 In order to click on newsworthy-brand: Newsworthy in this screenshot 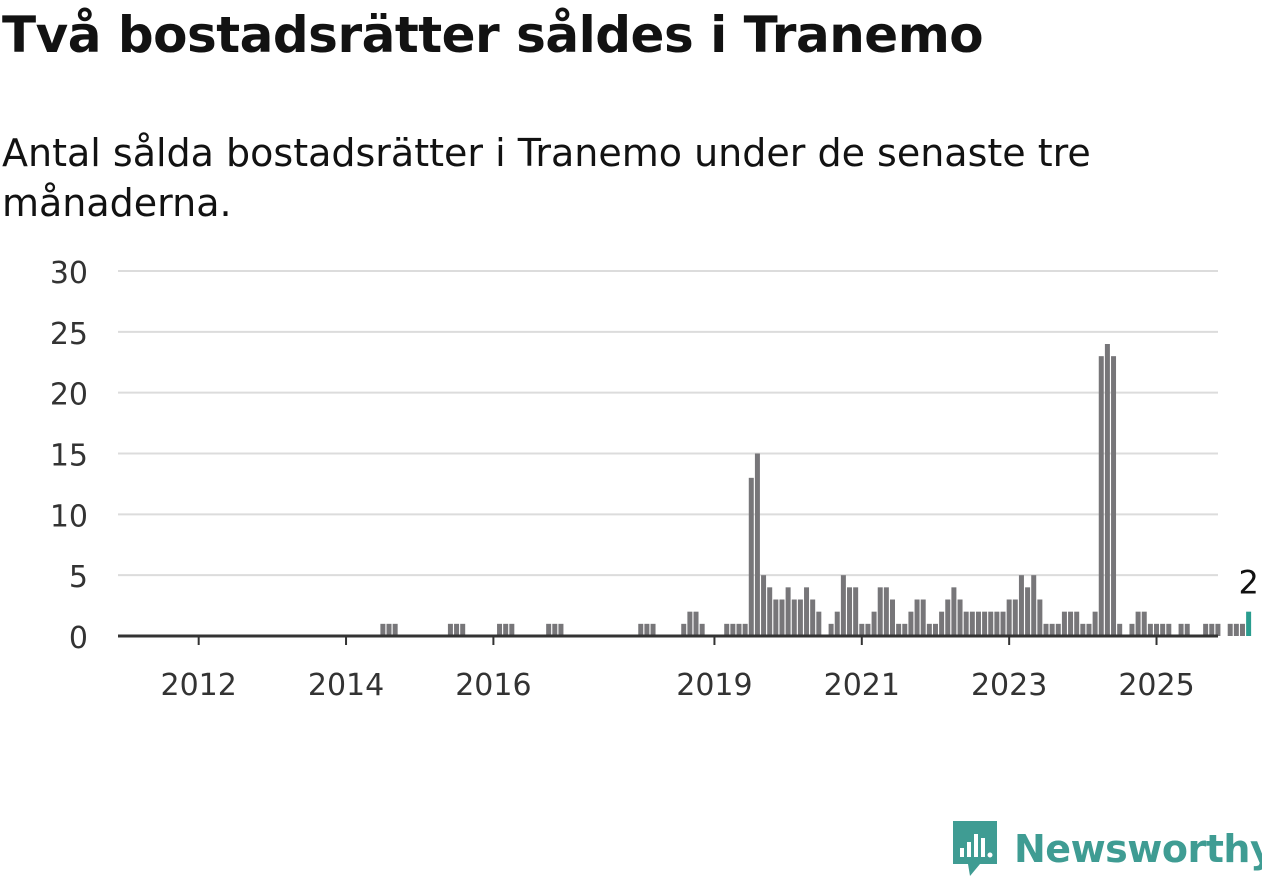, I will do `click(1106, 849)`.